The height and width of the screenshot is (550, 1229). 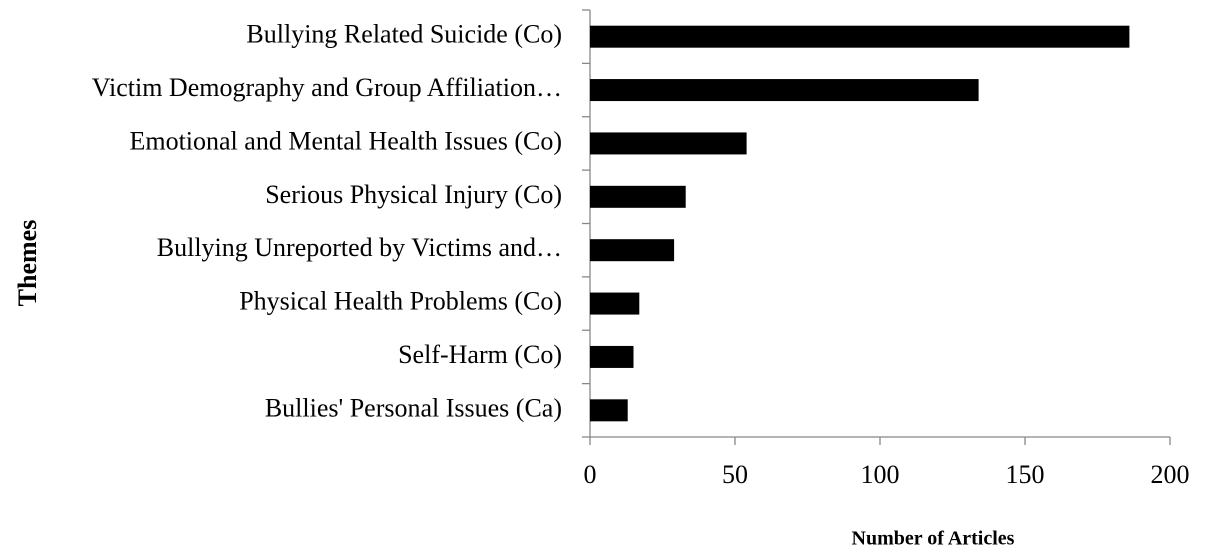 I want to click on x-tick-label: 150, so click(x=1025, y=474).